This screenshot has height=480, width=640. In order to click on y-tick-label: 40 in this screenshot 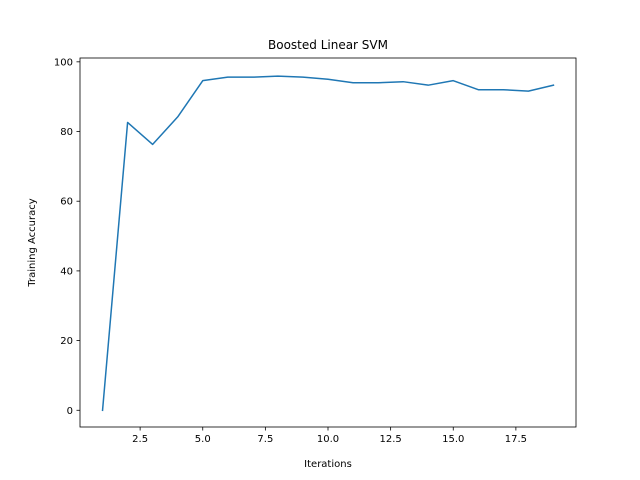, I will do `click(66, 271)`.